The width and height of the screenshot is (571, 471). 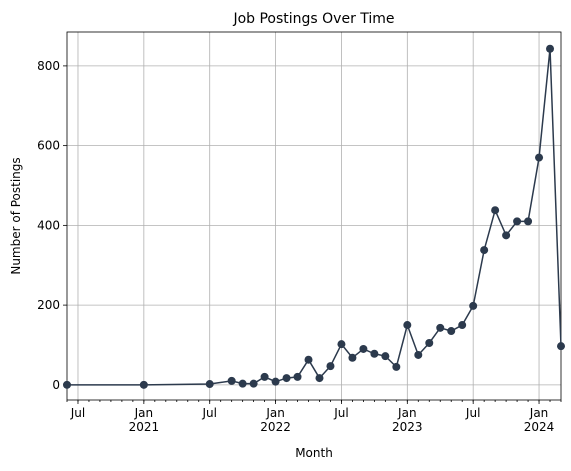 What do you see at coordinates (56, 385) in the screenshot?
I see `y-tick-label: 0` at bounding box center [56, 385].